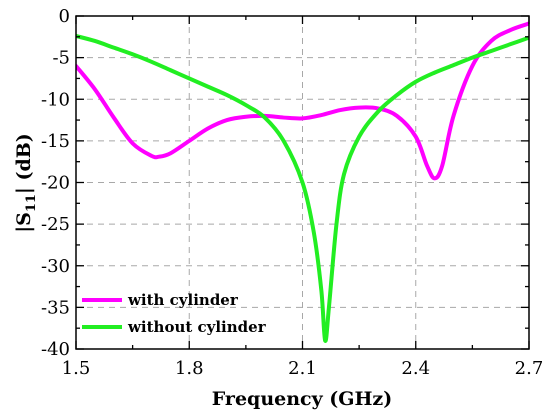 The image size is (550, 416). I want to click on y-tick-label: -10, so click(55, 99).